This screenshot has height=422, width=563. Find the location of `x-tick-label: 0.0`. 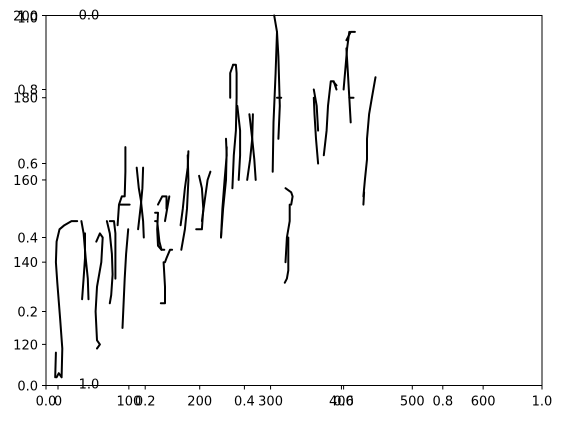

x-tick-label: 0.0 is located at coordinates (46, 402).